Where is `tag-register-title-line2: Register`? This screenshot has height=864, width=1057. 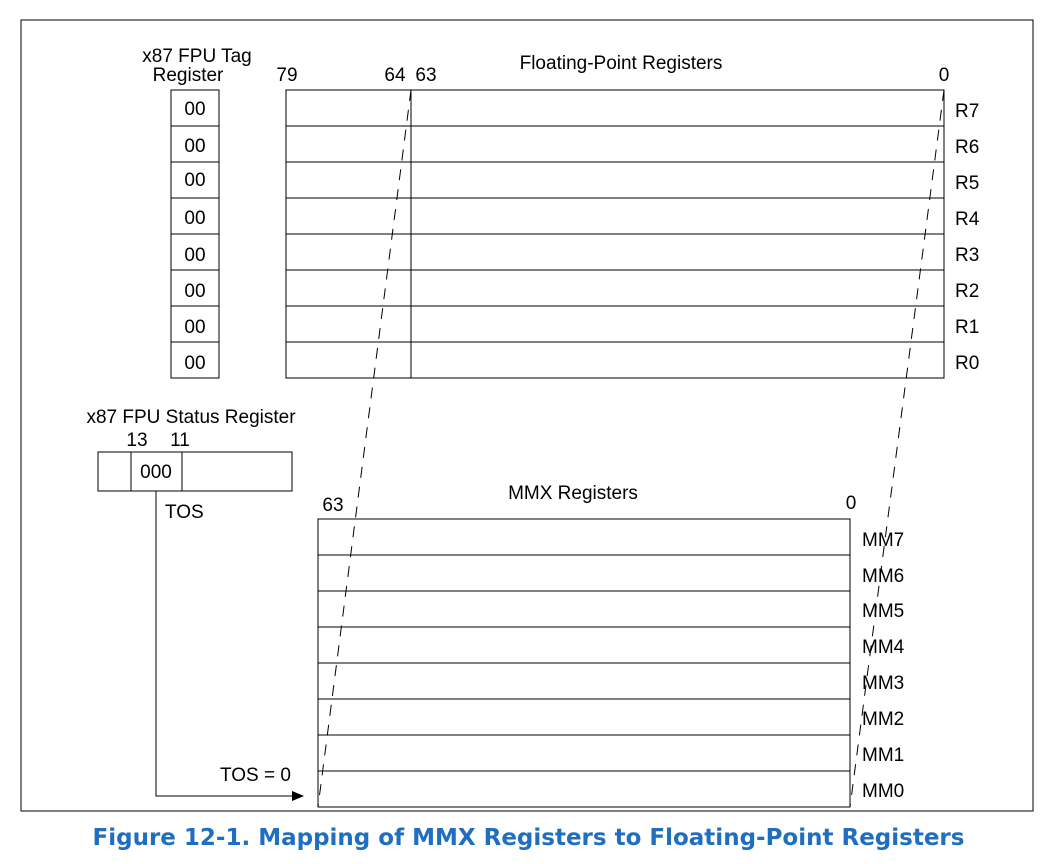
tag-register-title-line2: Register is located at coordinates (188, 75).